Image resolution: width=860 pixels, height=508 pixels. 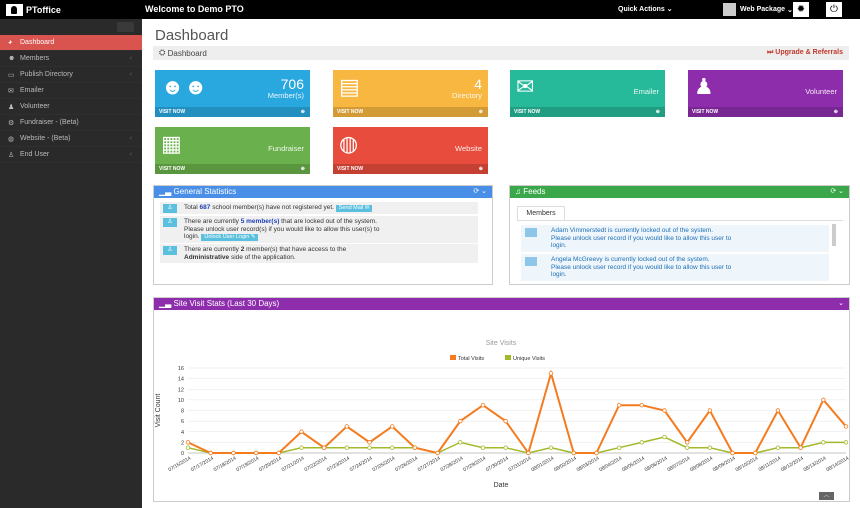 I want to click on x-tick-label: 08/01/2014, so click(x=542, y=464).